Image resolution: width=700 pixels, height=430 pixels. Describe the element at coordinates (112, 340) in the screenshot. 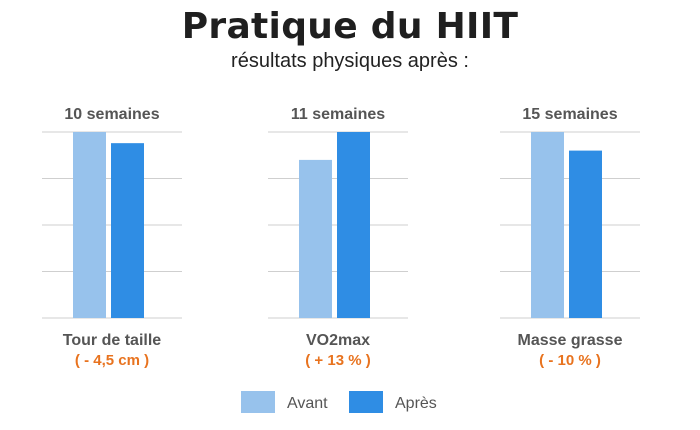

I see `panel-metric-label: Tour de taille` at that location.